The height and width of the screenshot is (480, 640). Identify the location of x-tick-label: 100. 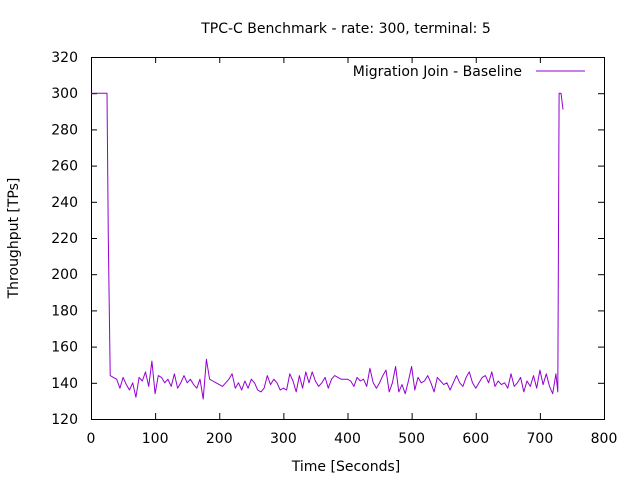
(155, 439).